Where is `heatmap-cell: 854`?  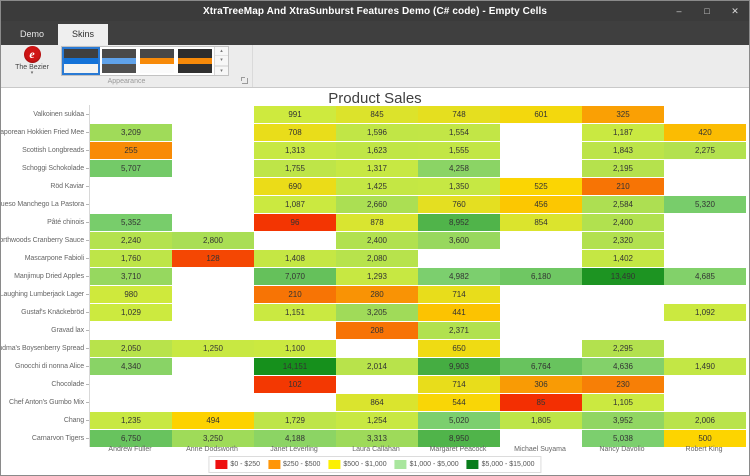
heatmap-cell: 854 is located at coordinates (541, 222).